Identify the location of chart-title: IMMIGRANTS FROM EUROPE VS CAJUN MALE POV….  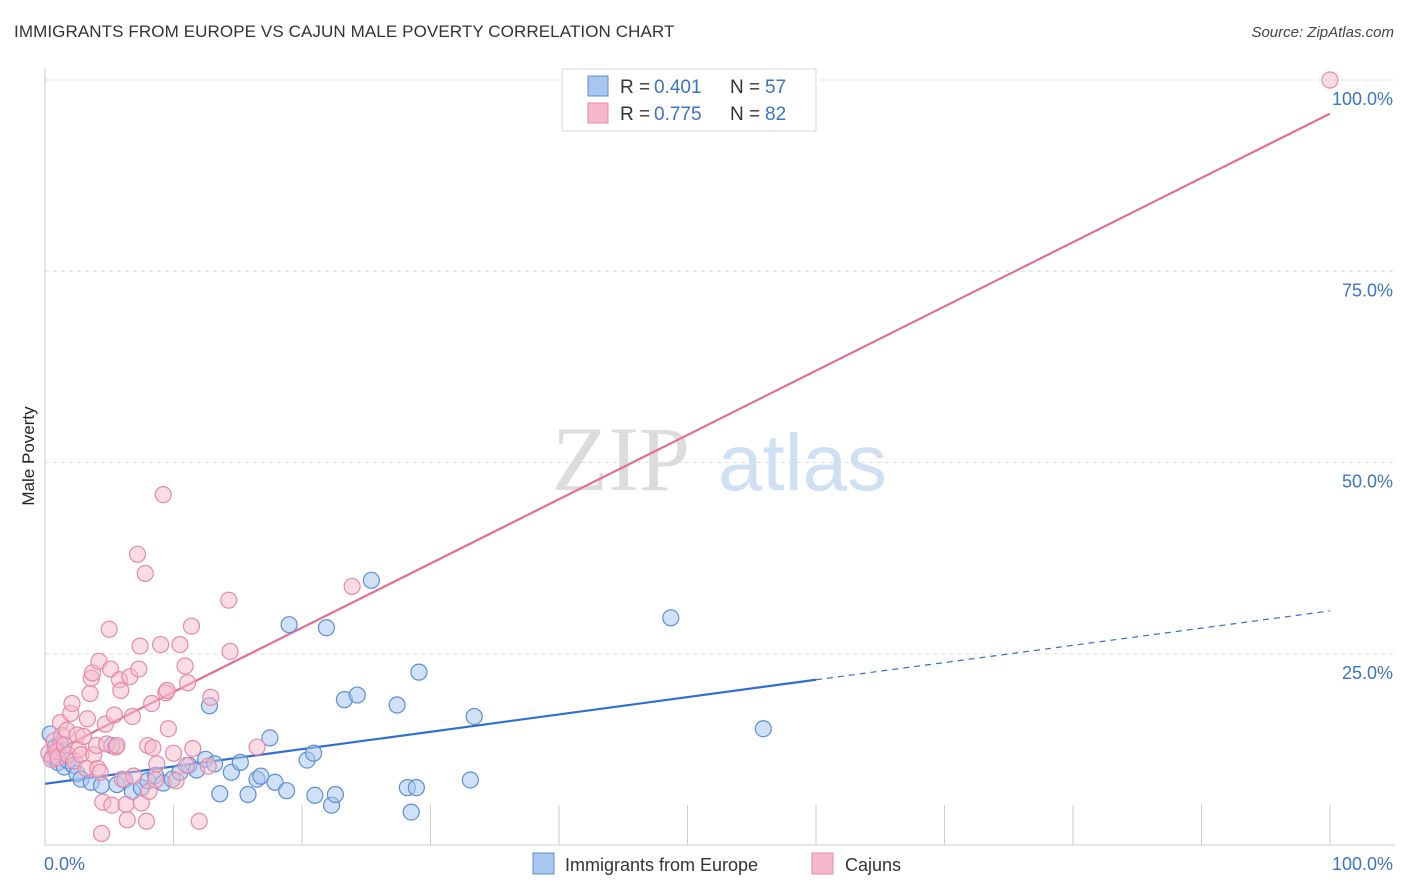
(344, 31).